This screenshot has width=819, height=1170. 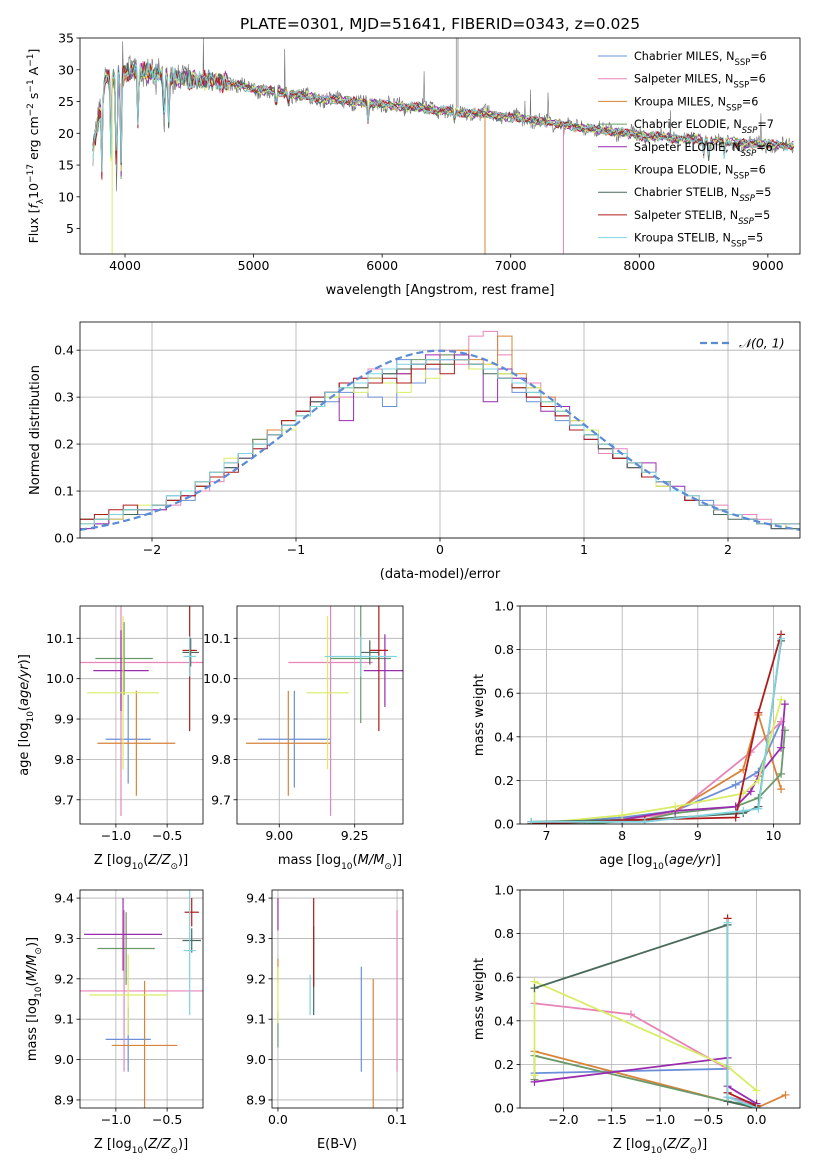 I want to click on plot-area, so click(x=337, y=1003).